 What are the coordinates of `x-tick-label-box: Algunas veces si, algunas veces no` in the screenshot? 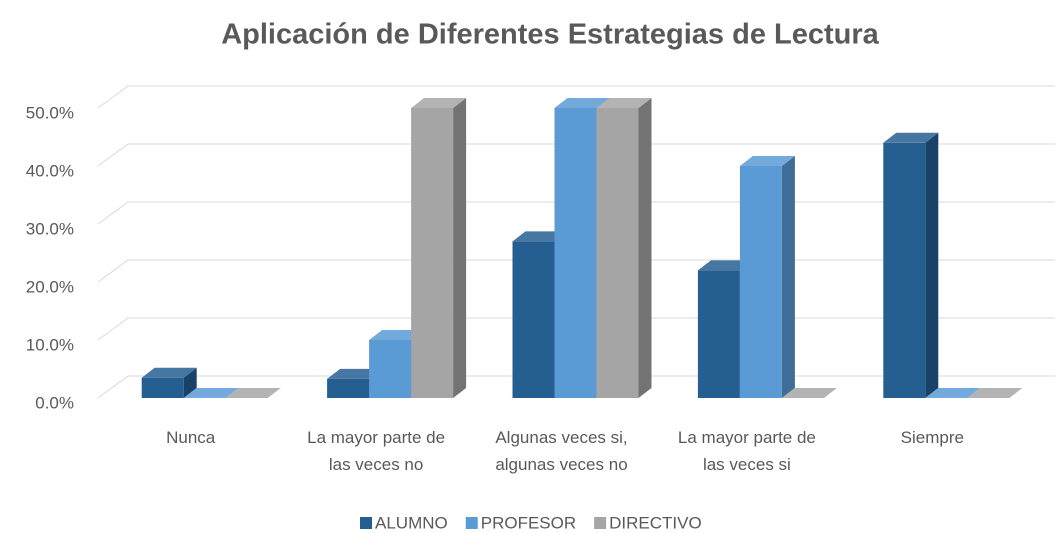 It's located at (561, 451).